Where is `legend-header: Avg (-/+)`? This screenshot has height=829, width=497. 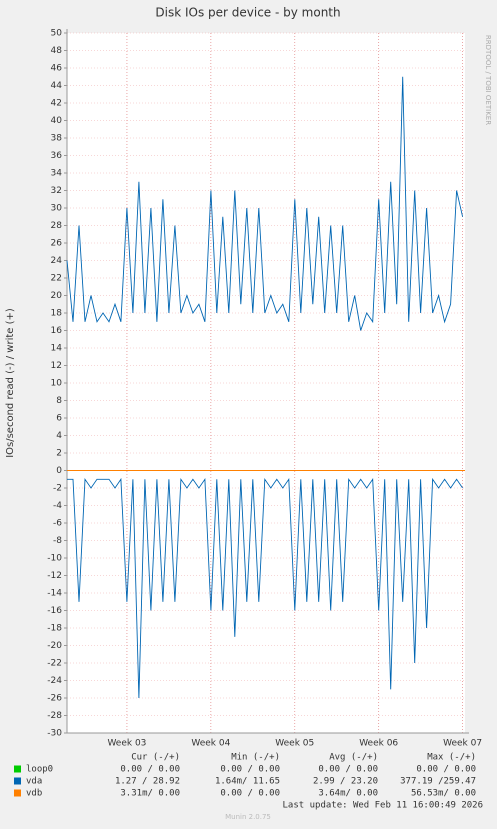 legend-header: Avg (-/+) is located at coordinates (353, 758).